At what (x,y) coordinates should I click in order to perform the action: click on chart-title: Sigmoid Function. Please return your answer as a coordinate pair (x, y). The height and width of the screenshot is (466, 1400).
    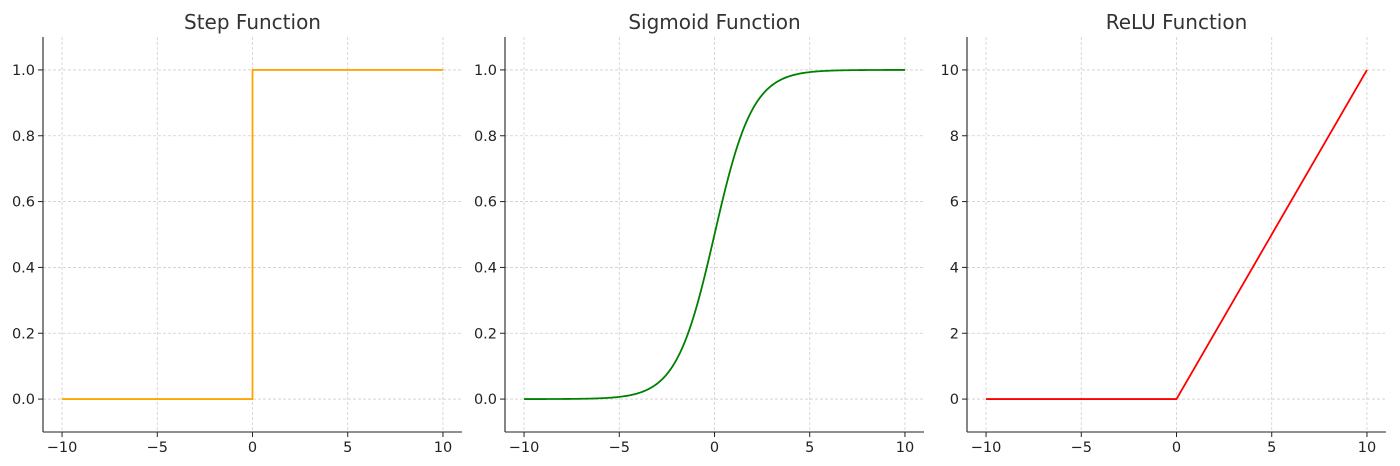
    Looking at the image, I should click on (714, 22).